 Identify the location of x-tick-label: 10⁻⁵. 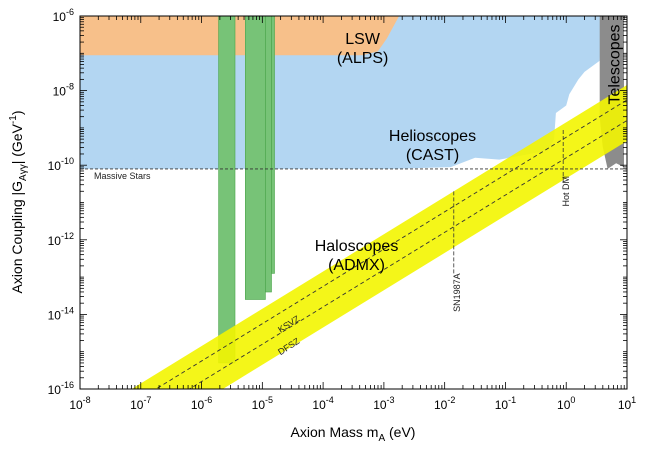
(262, 403).